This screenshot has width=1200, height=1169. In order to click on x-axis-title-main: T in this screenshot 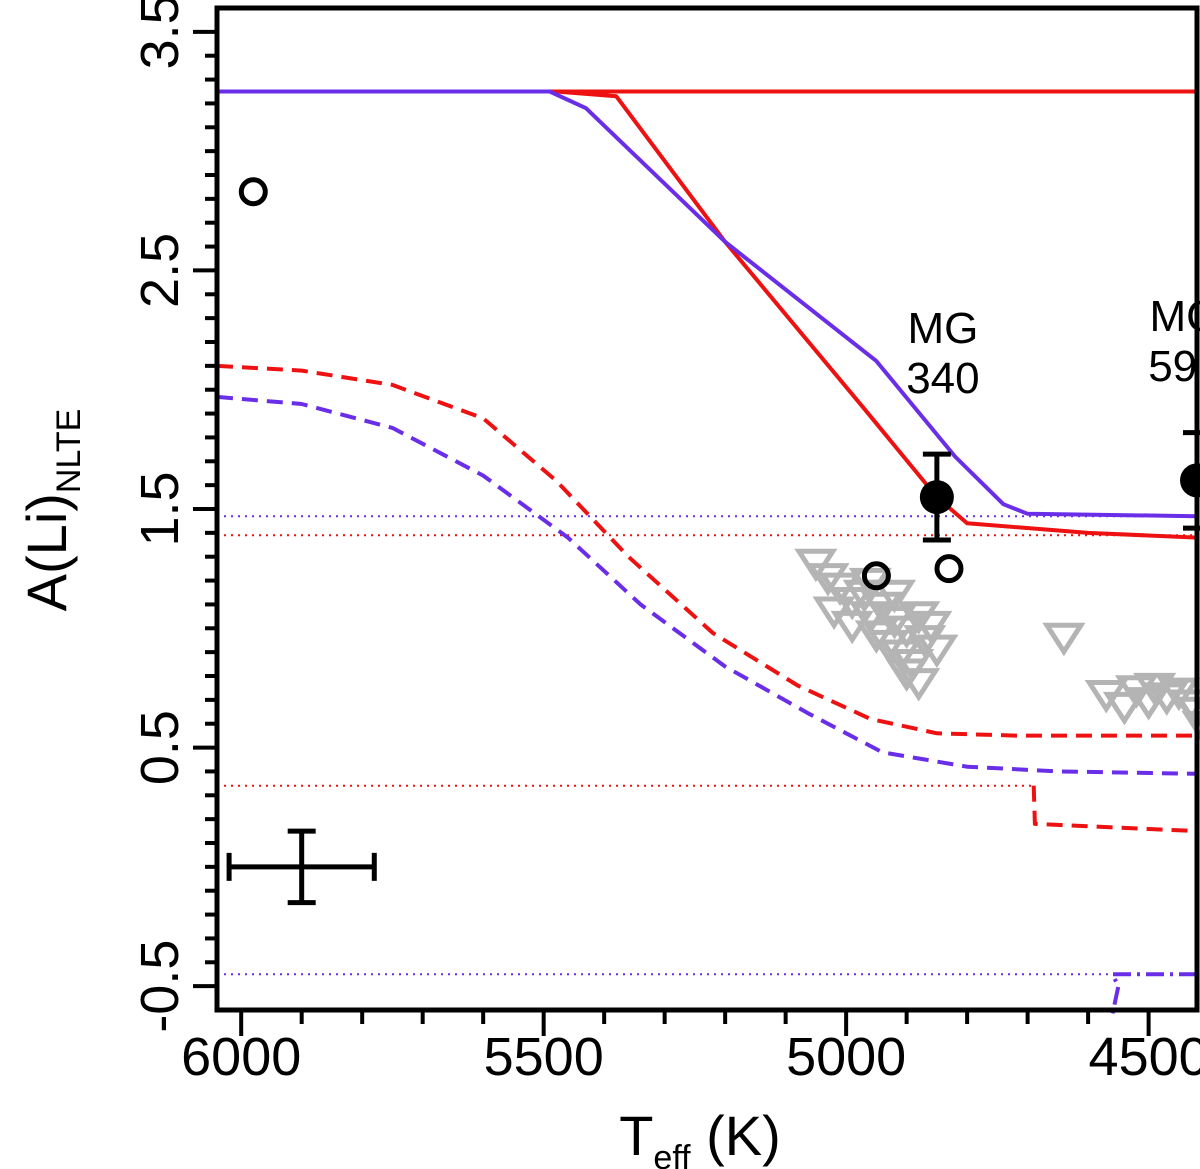, I will do `click(636, 1135)`.